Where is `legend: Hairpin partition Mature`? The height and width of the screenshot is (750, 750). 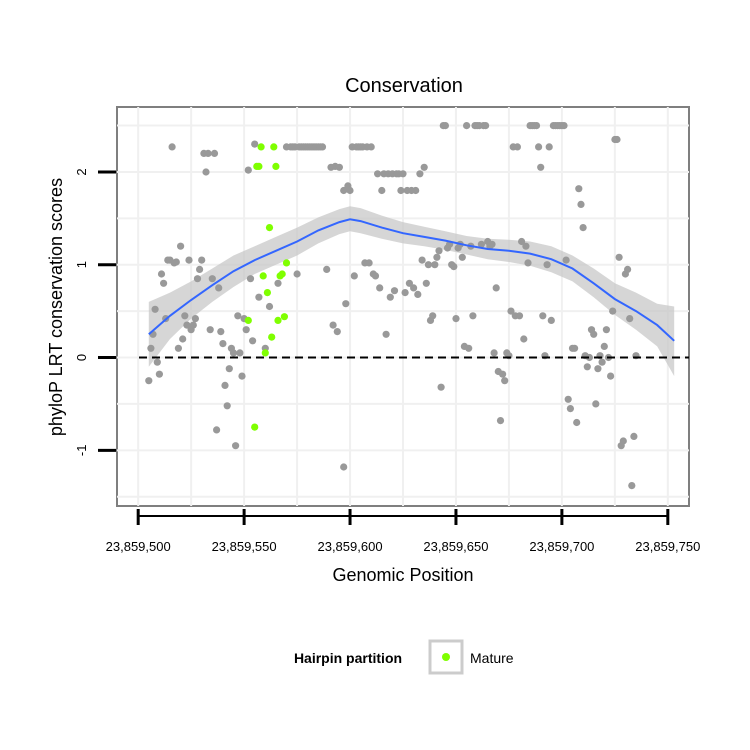 legend: Hairpin partition Mature is located at coordinates (404, 657).